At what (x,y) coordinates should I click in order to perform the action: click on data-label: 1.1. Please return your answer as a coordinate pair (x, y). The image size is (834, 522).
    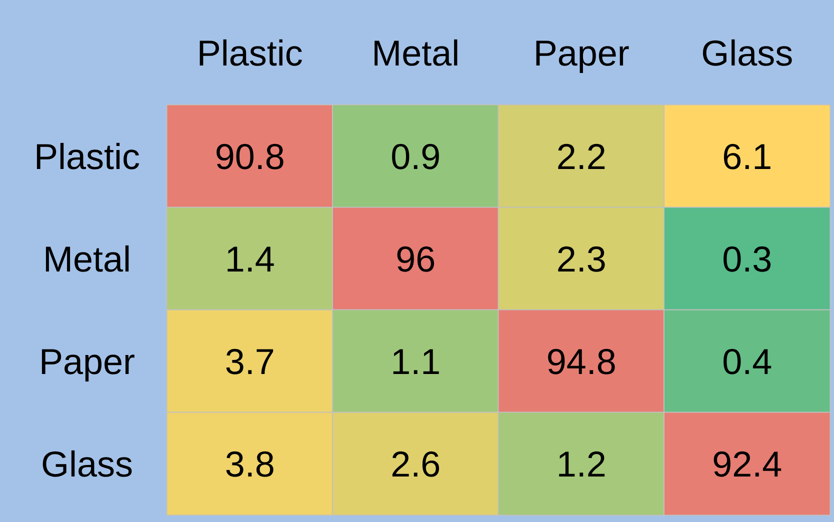
    Looking at the image, I should click on (415, 361).